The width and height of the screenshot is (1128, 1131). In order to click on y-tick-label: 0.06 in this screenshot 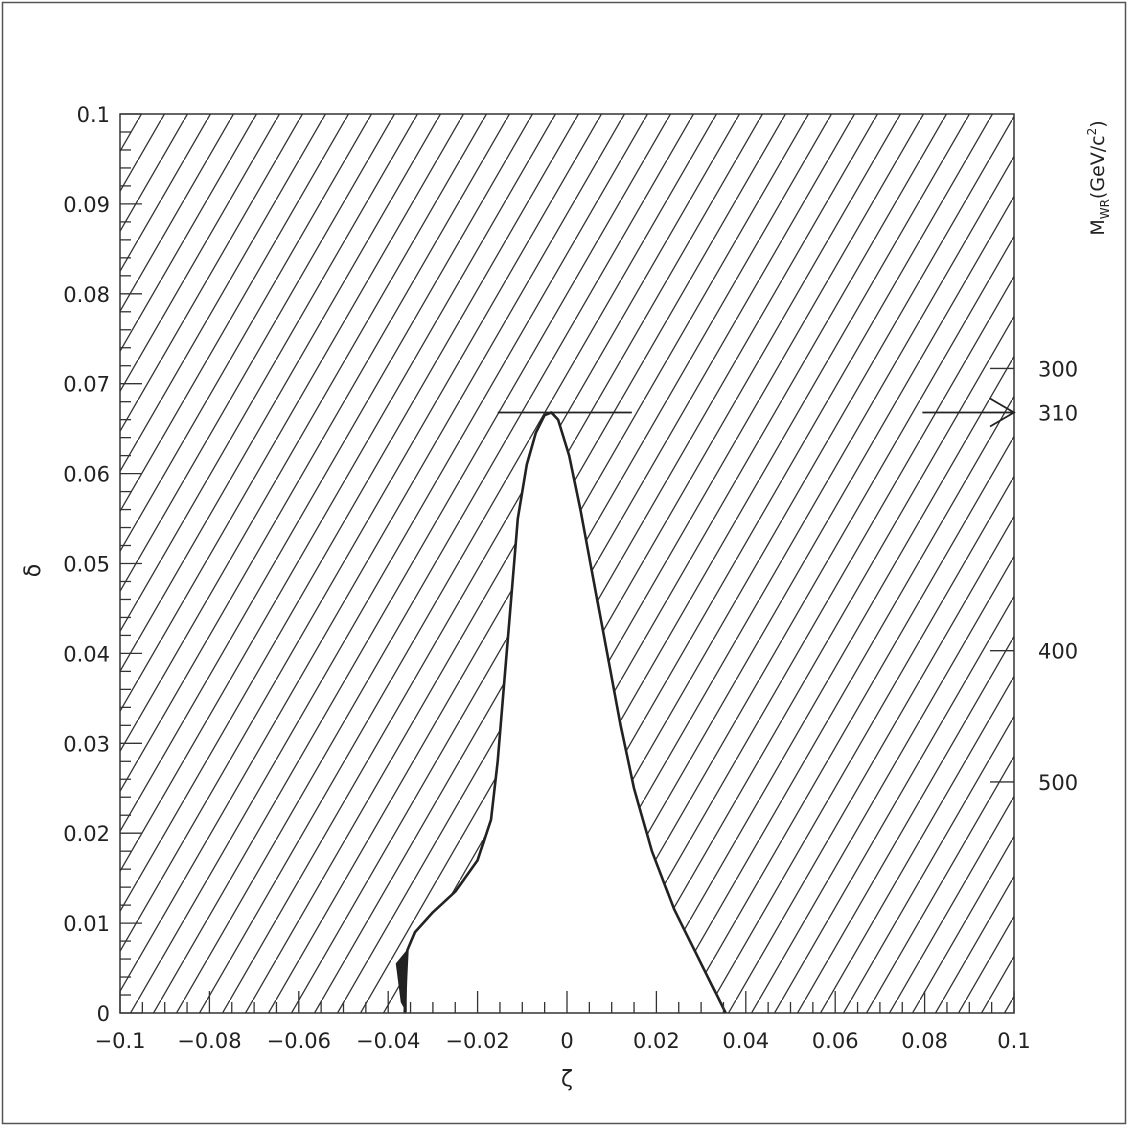, I will do `click(86, 475)`.